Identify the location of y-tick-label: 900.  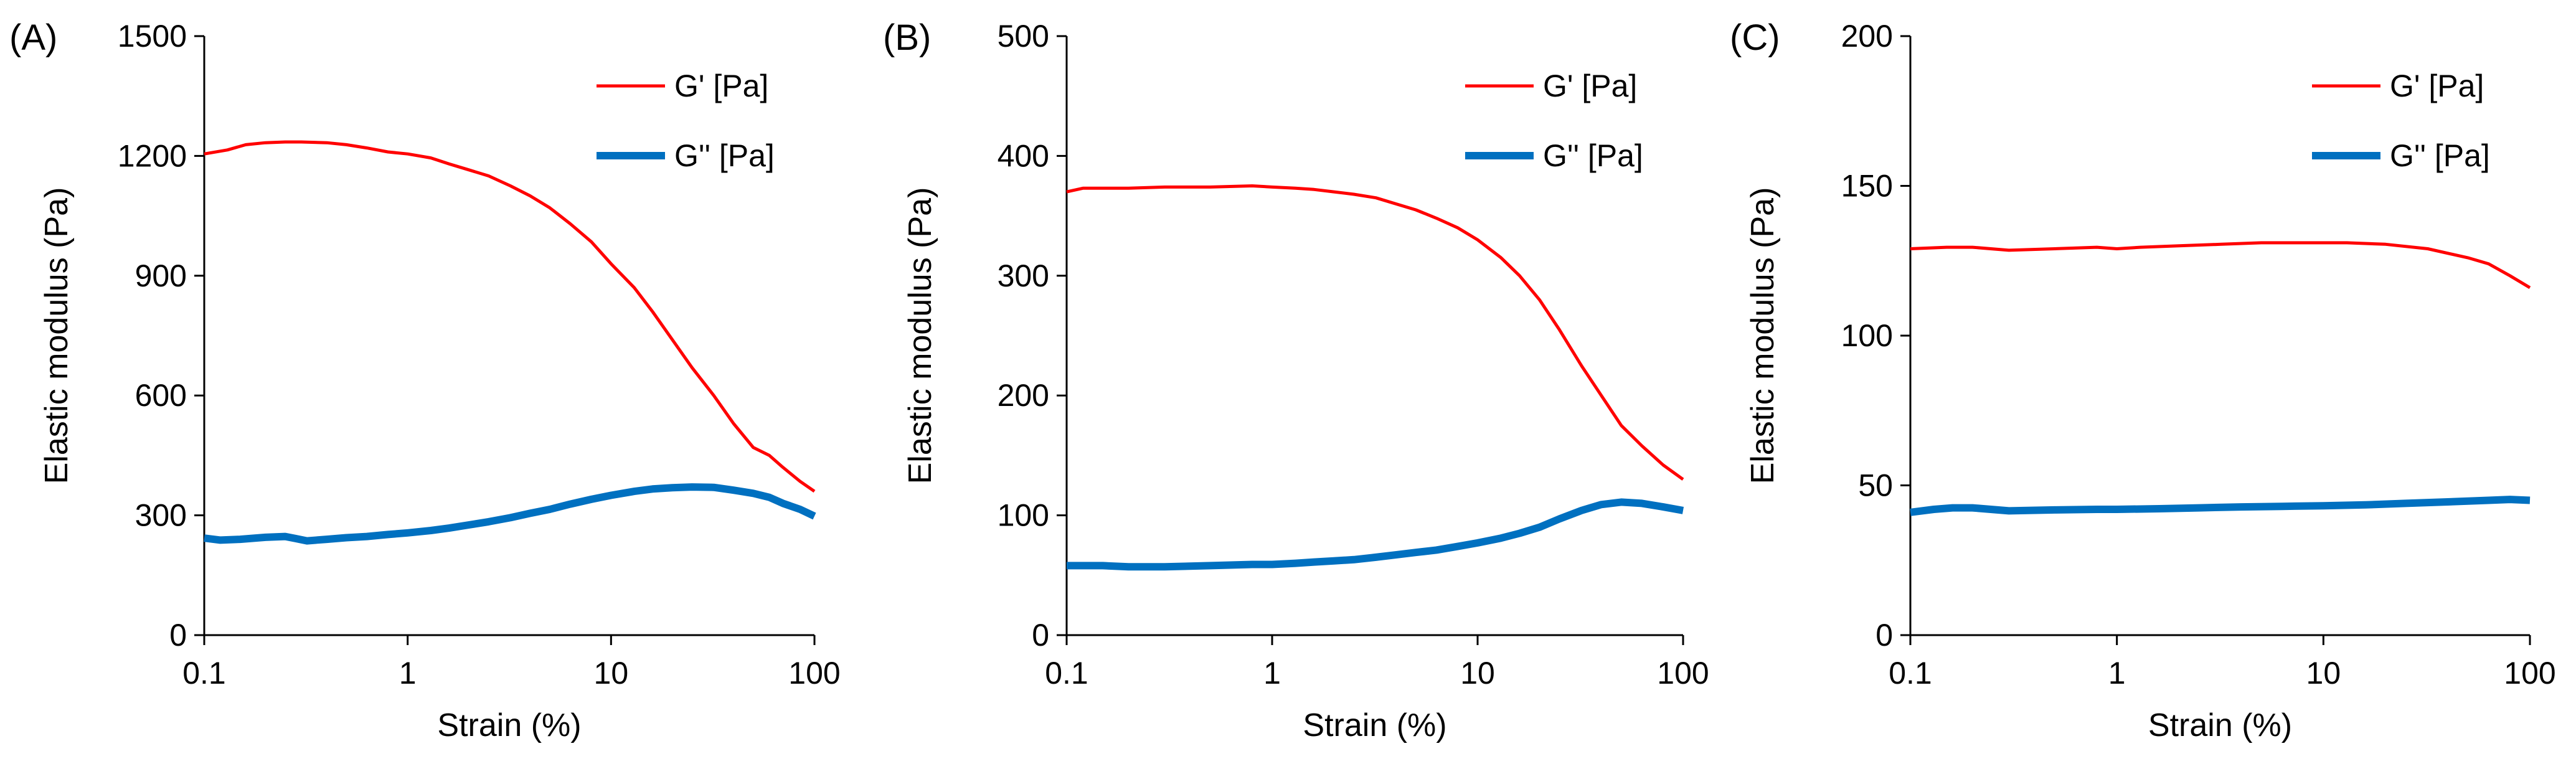
(161, 275).